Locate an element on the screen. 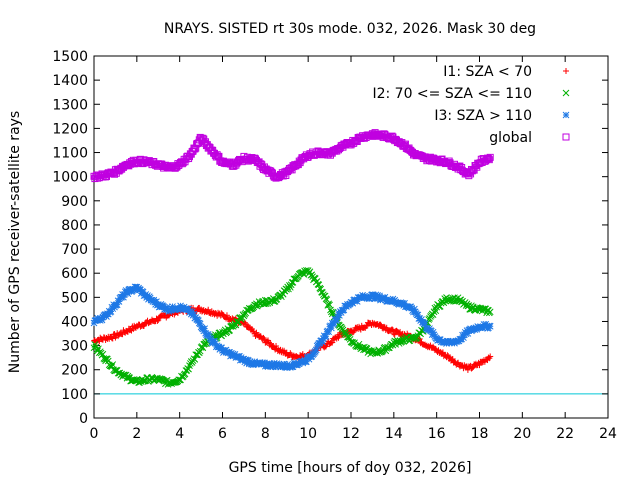 The image size is (640, 480). x-tick-label: 24 is located at coordinates (608, 434).